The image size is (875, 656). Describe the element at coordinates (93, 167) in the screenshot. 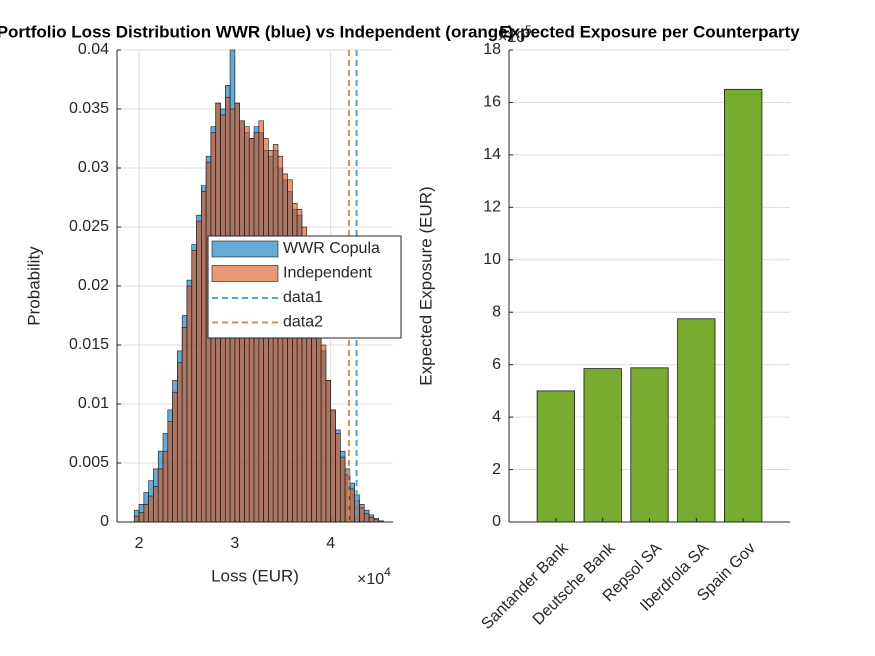

I see `y-tick-label: 0.03` at that location.